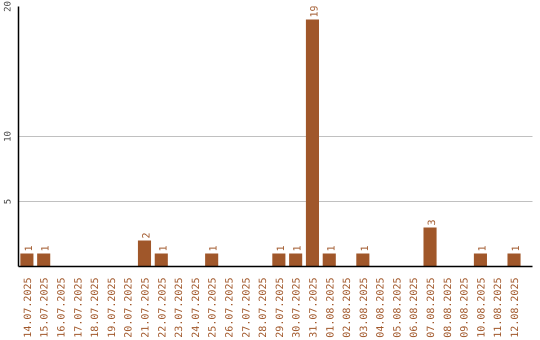 This screenshot has height=340, width=540. What do you see at coordinates (398, 307) in the screenshot?
I see `x-tick-label: 05.08.2025` at bounding box center [398, 307].